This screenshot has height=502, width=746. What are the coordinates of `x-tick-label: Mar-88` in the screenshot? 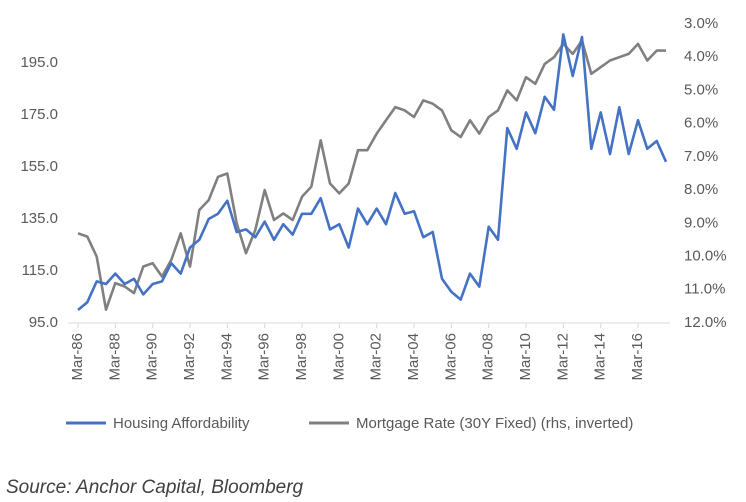 It's located at (114, 357).